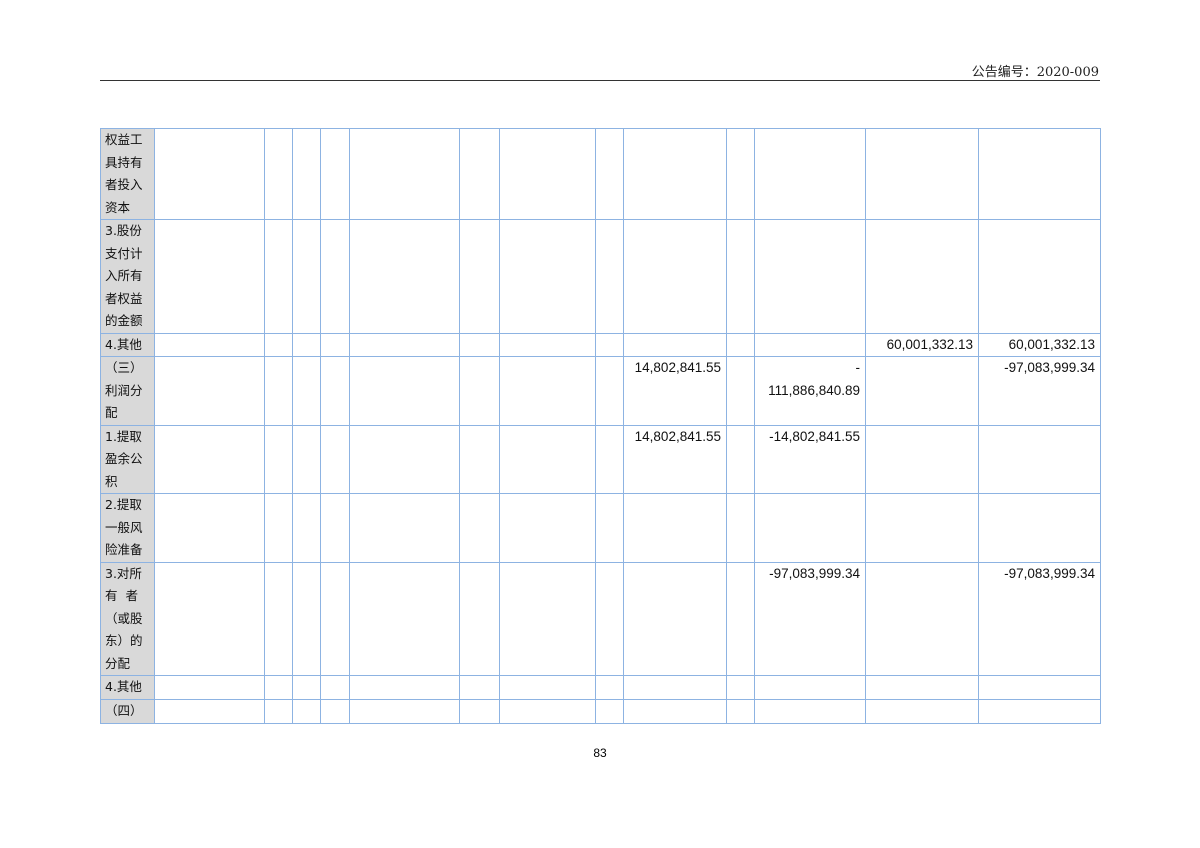  Describe the element at coordinates (600, 459) in the screenshot. I see `table-row: 1.提取 盈余公 积 14,802,841.55 -14,802,841.55` at that location.